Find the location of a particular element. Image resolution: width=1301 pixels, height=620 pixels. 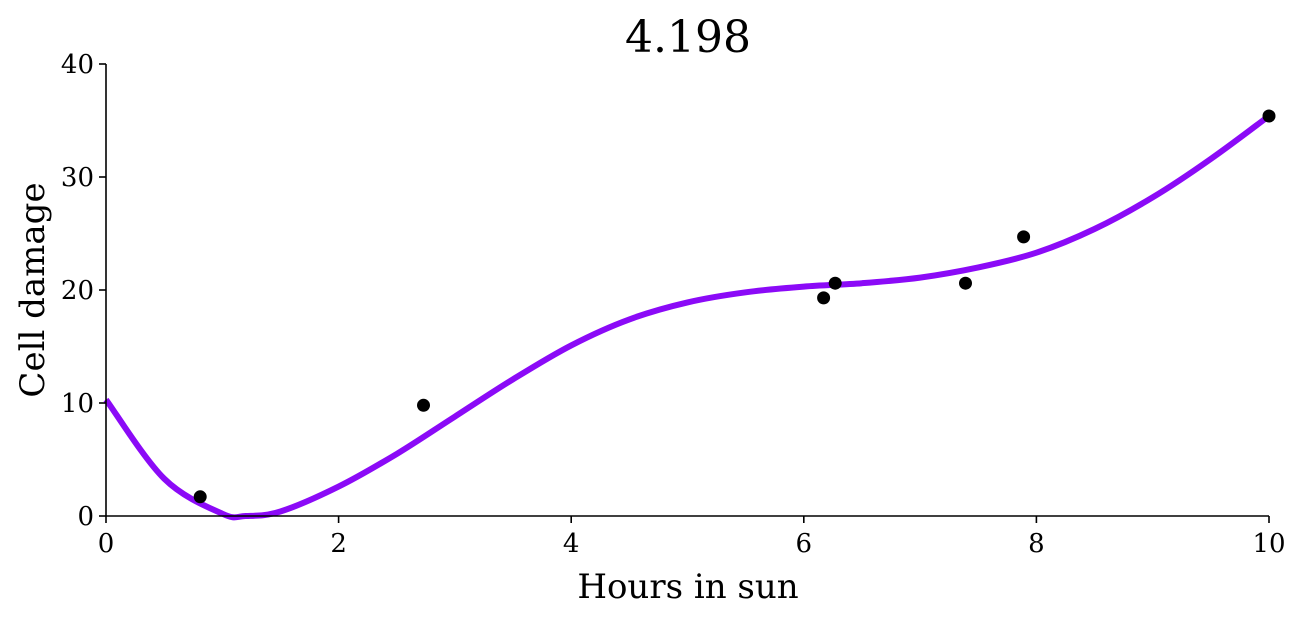

x-axis-label: Hours in sun is located at coordinates (687, 587).